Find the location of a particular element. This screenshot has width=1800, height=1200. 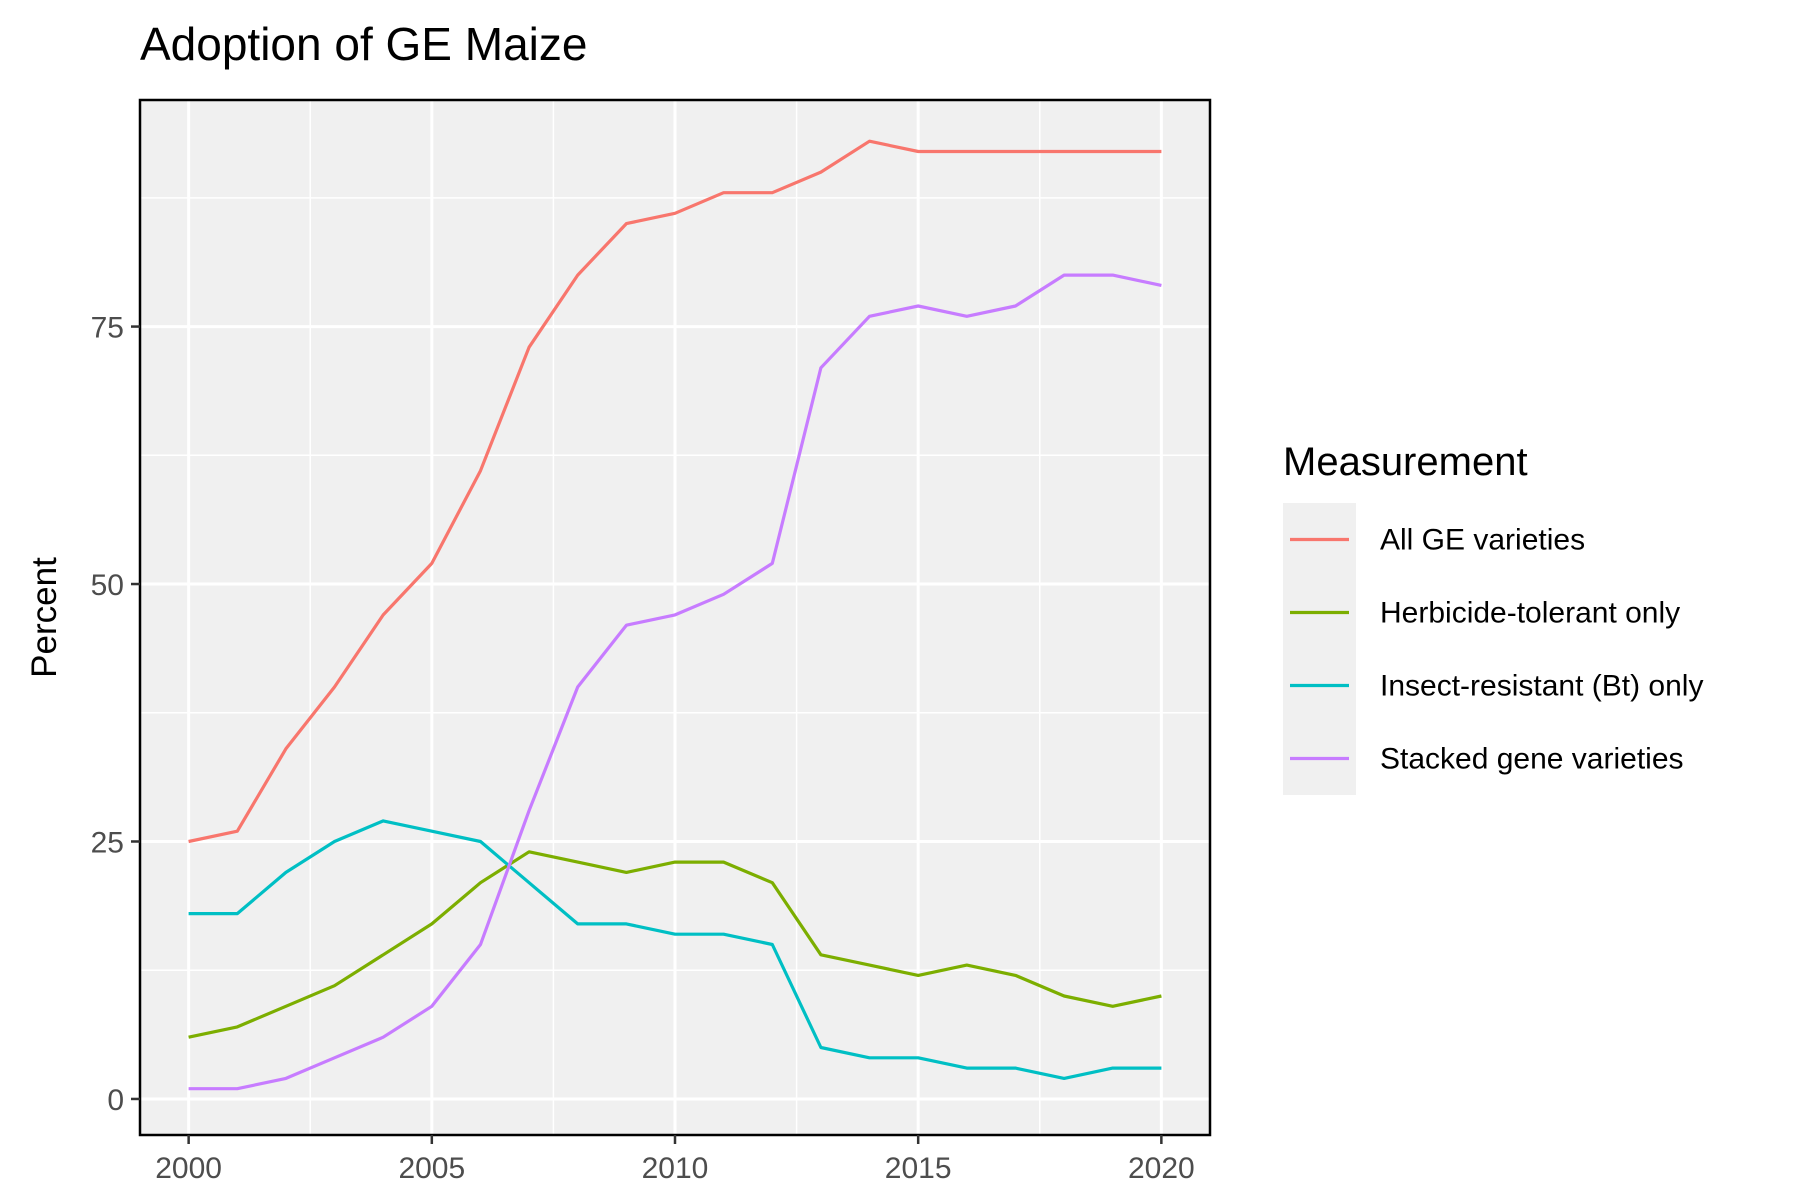

legend-title: Measurement is located at coordinates (1405, 462).